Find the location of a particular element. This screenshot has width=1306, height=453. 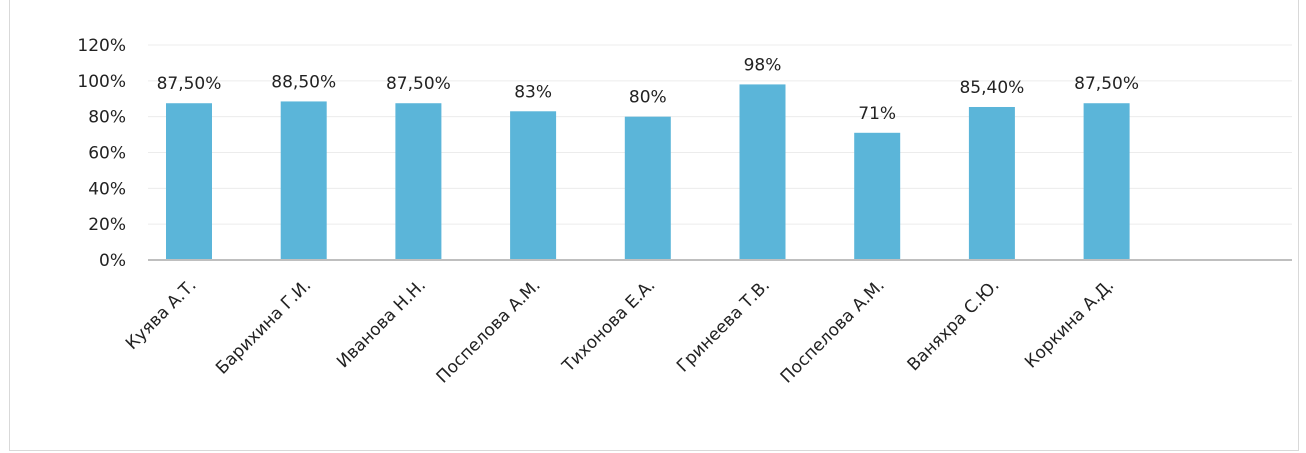

data-label: 83% is located at coordinates (533, 92).